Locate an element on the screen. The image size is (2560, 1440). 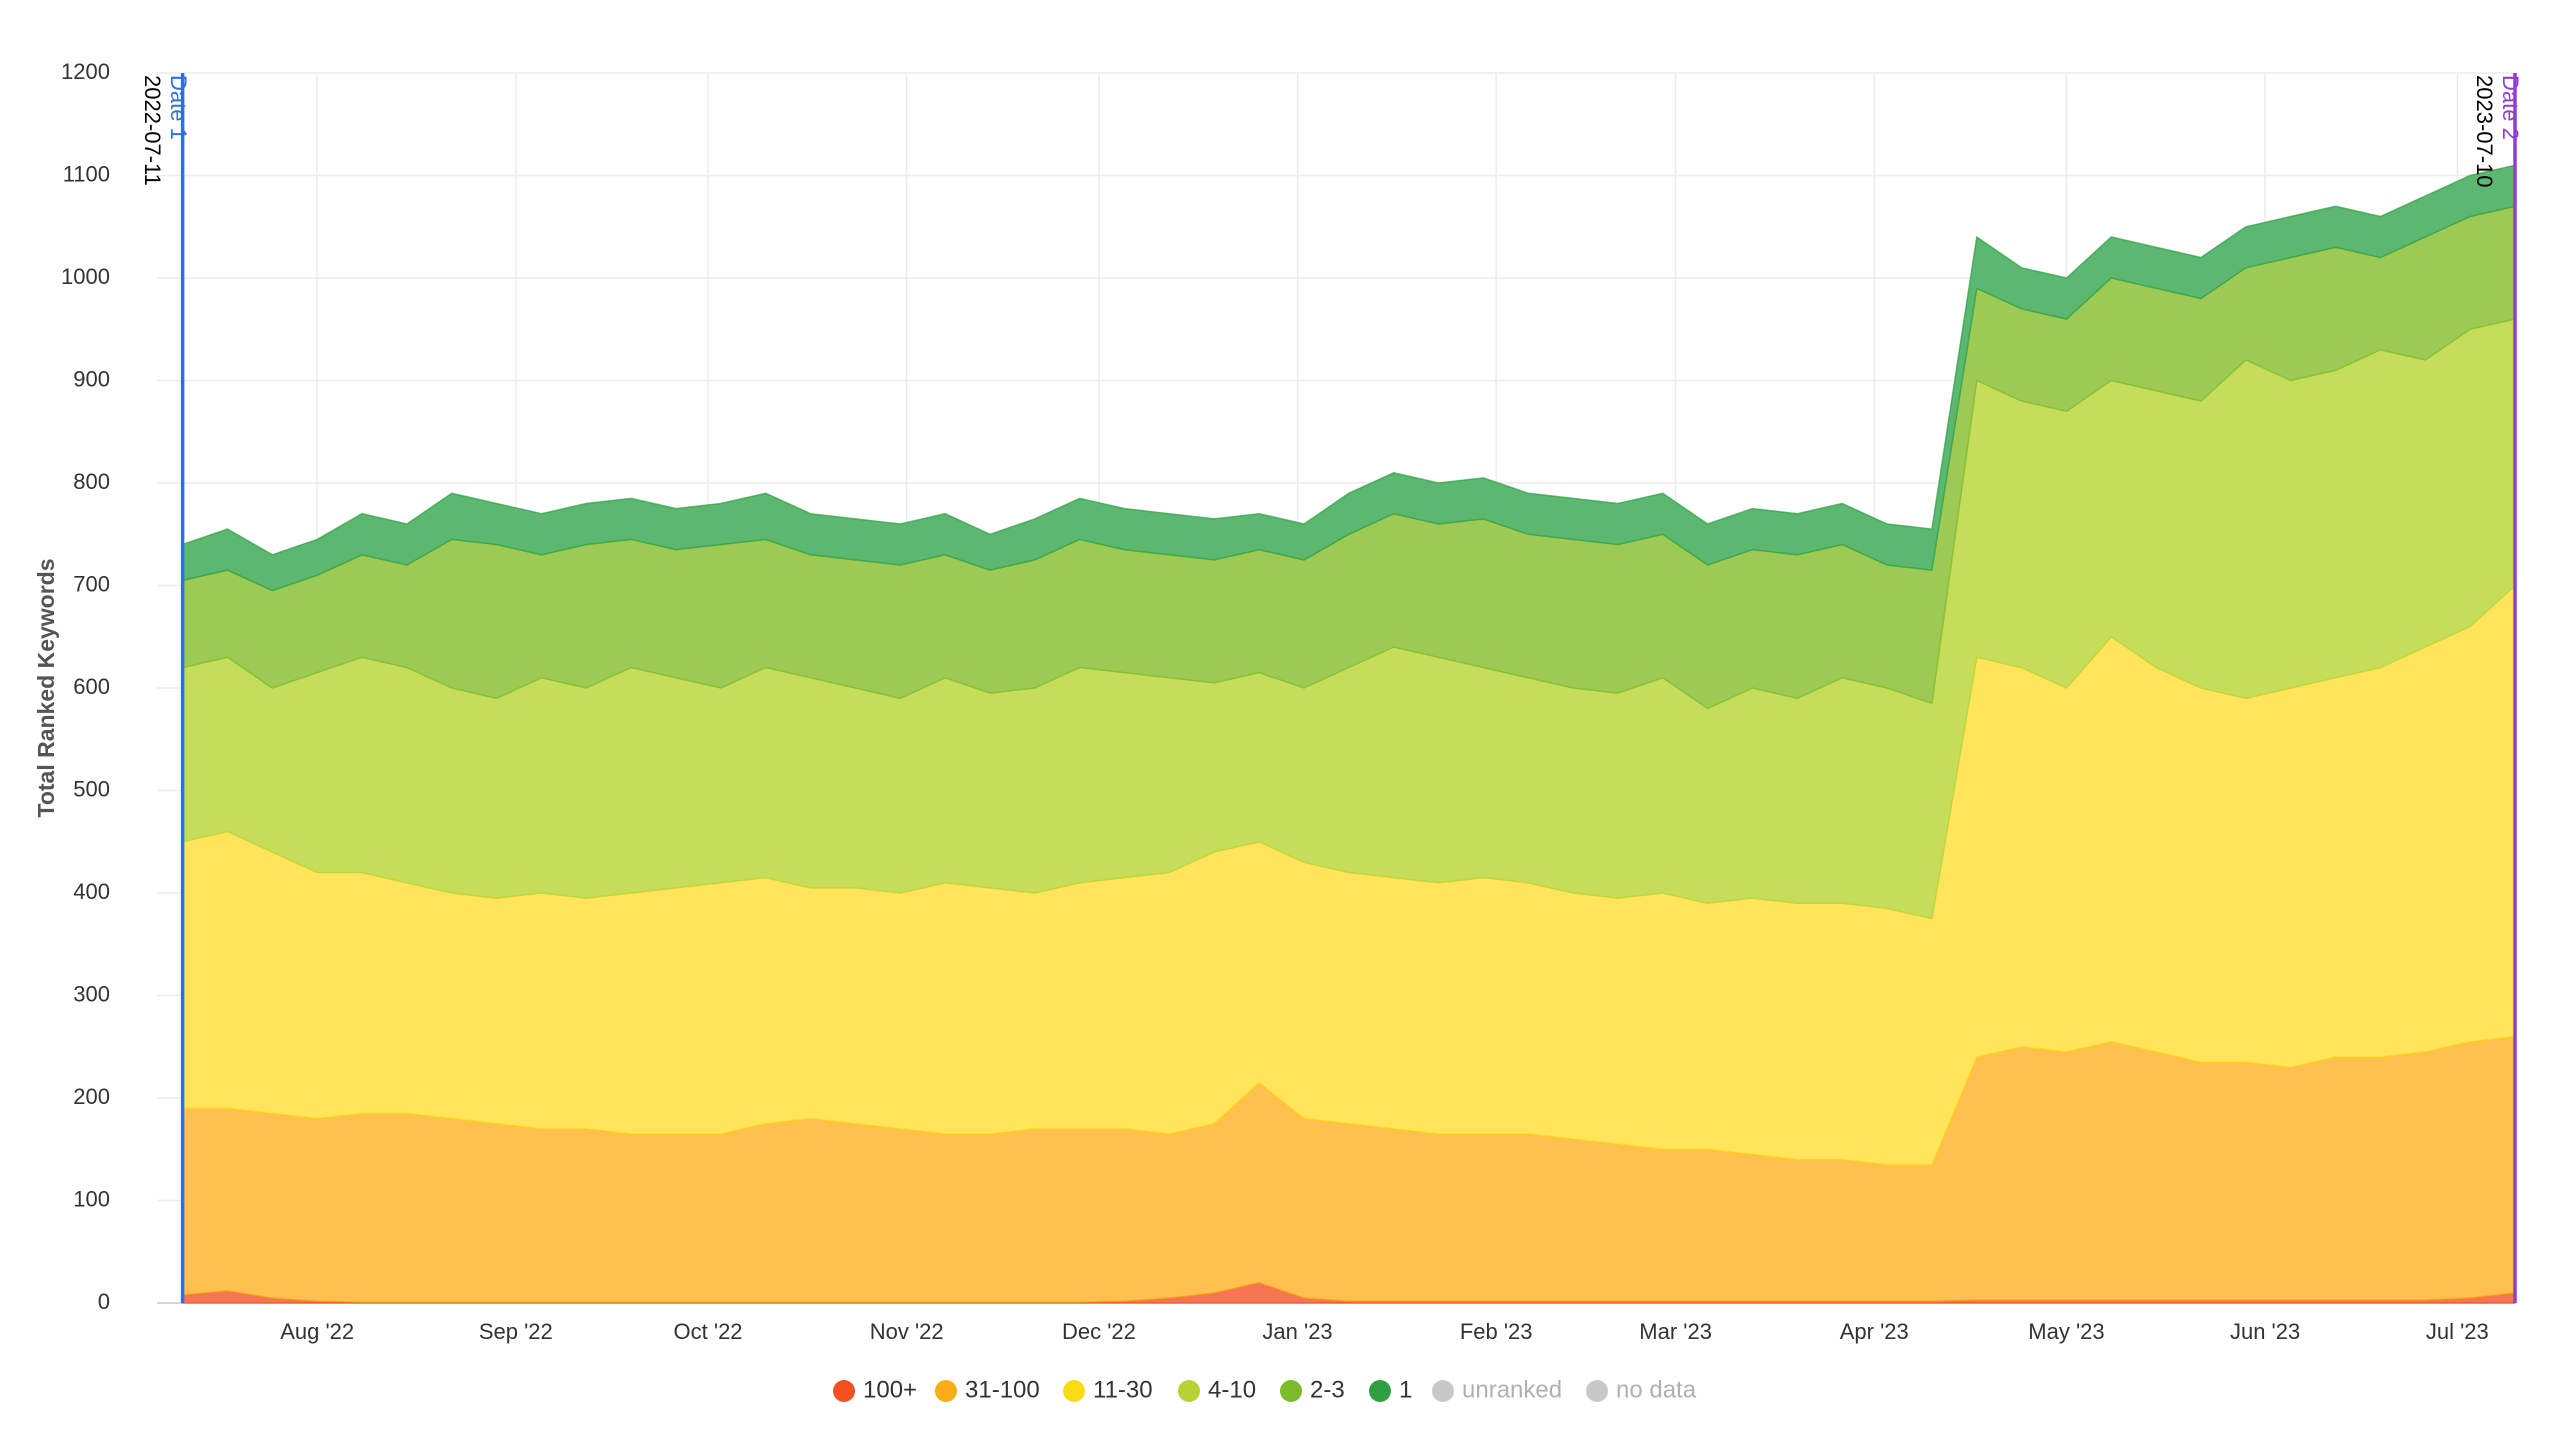
y-tick-label: 400 is located at coordinates (91, 891).